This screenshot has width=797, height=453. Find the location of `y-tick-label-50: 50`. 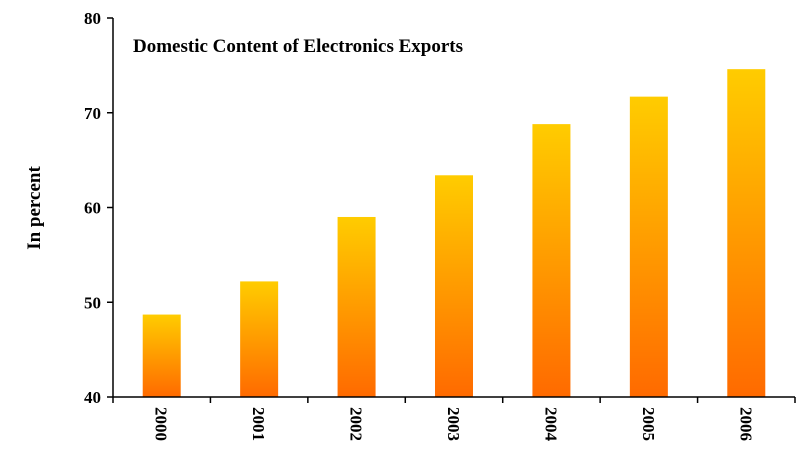

y-tick-label-50: 50 is located at coordinates (92, 302).